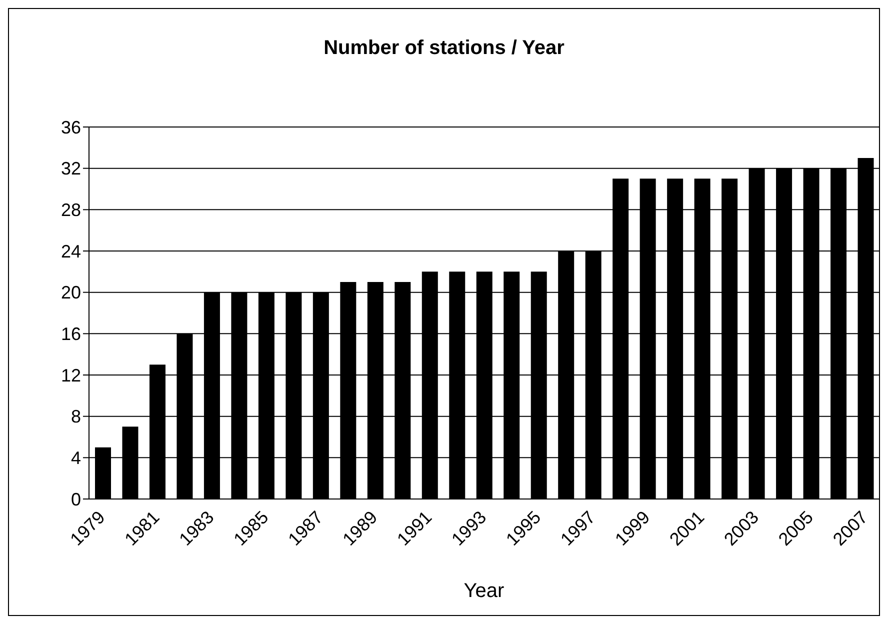 The height and width of the screenshot is (624, 888). I want to click on y-tick-label: 32, so click(70, 168).